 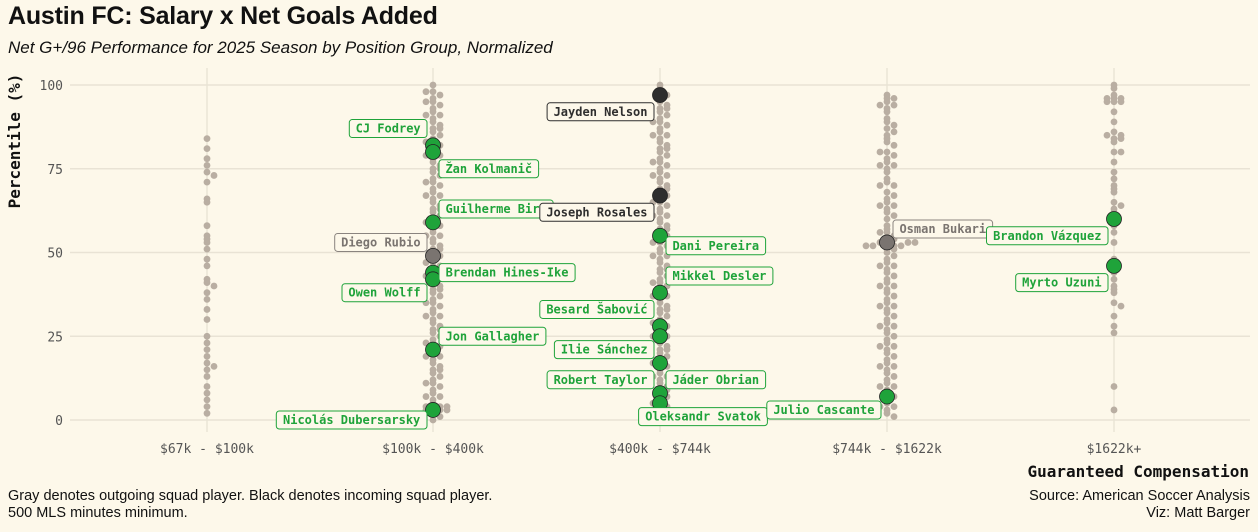 What do you see at coordinates (55, 337) in the screenshot?
I see `y-tick-label: 25` at bounding box center [55, 337].